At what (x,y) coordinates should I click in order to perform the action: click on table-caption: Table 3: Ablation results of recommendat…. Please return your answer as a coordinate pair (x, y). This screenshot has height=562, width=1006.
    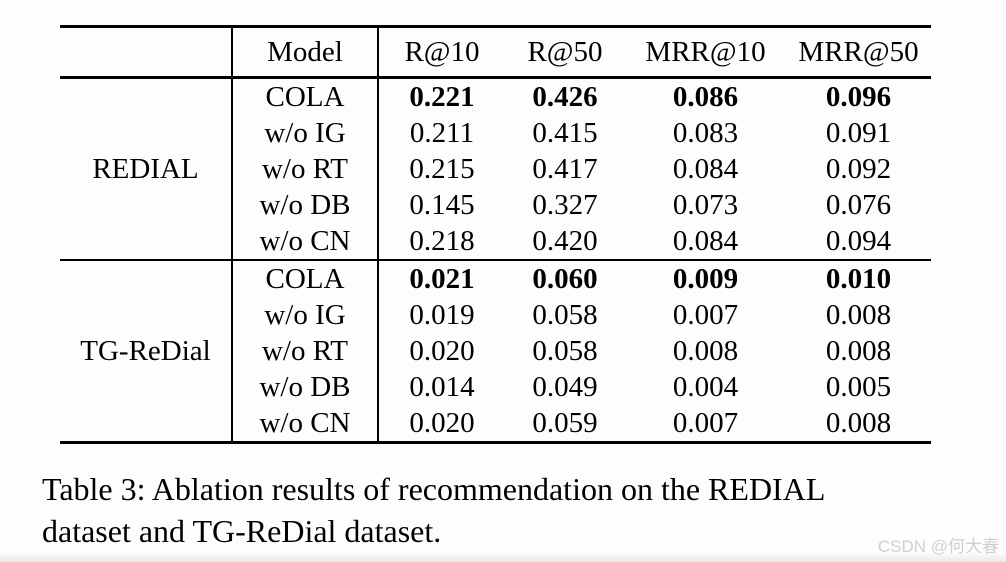
    Looking at the image, I should click on (433, 510).